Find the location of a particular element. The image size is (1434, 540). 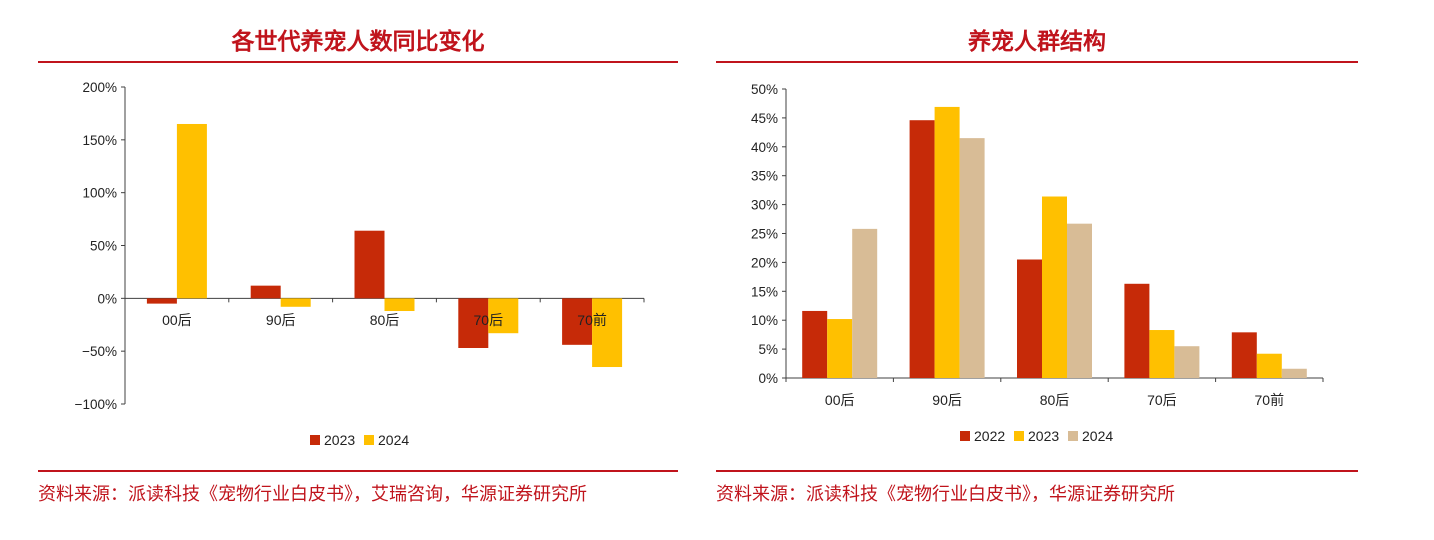

chart-title: 各世代养宠人数同比变化 is located at coordinates (358, 41).